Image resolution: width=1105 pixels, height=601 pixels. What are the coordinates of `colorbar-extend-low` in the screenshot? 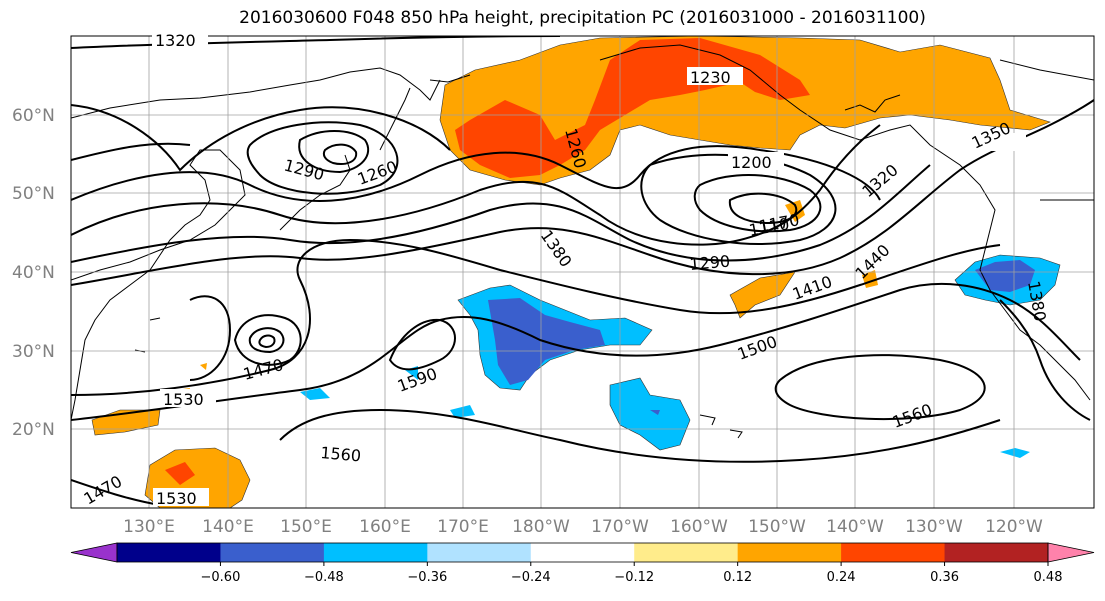 It's located at (94, 552).